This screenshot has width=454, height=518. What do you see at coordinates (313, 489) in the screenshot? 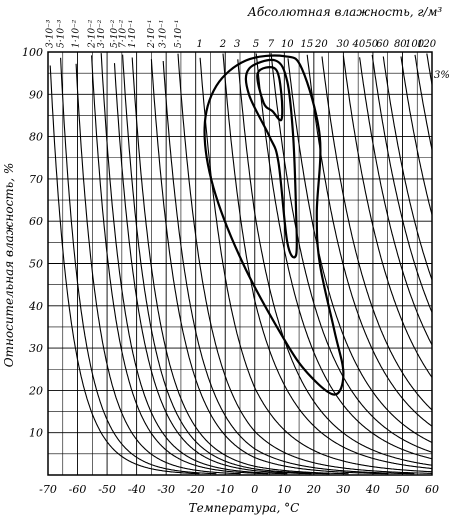
I see `x-tick-label: 20` at bounding box center [313, 489].